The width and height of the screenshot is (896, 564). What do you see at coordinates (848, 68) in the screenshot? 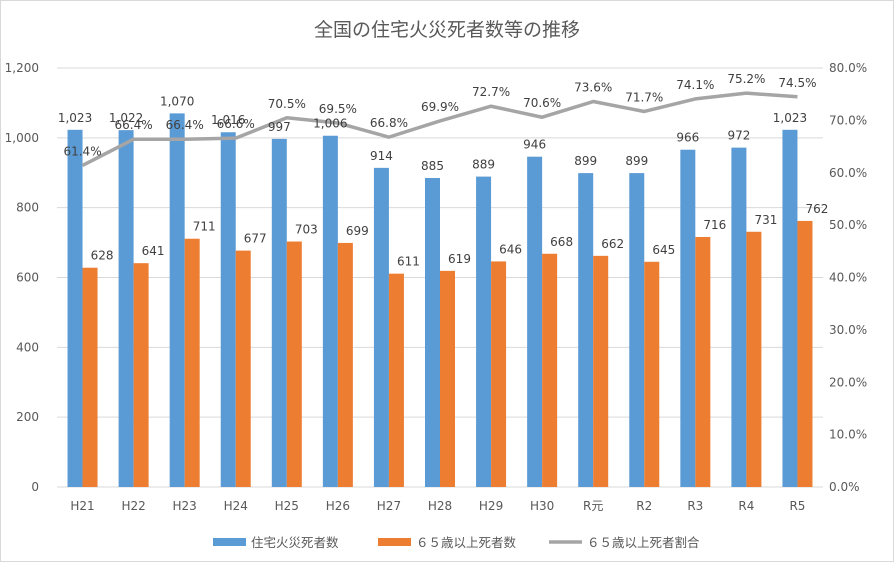
I see `y2-tick-label: 80.0%` at bounding box center [848, 68].